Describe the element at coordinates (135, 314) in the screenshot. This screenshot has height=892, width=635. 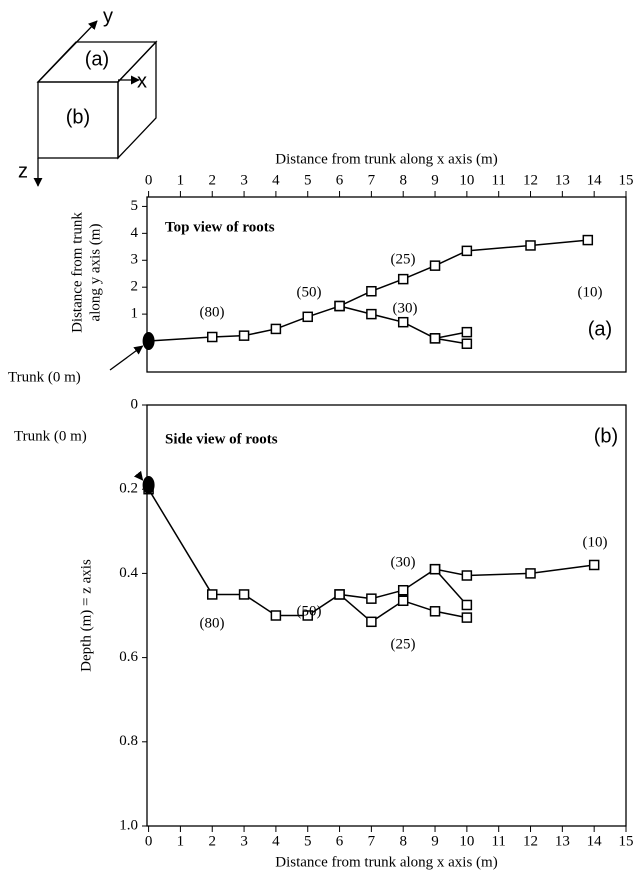
I see `y-tick-label: 1` at that location.